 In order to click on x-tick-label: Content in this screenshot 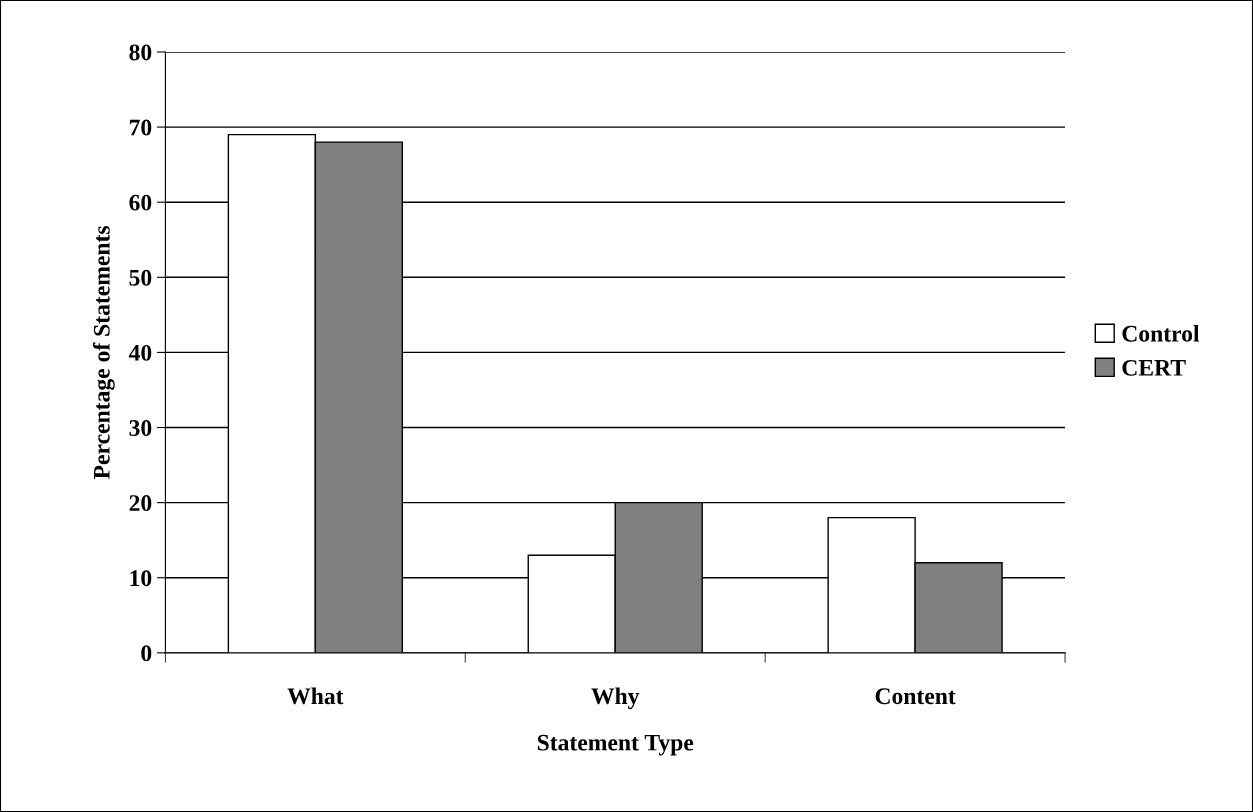, I will do `click(915, 696)`.